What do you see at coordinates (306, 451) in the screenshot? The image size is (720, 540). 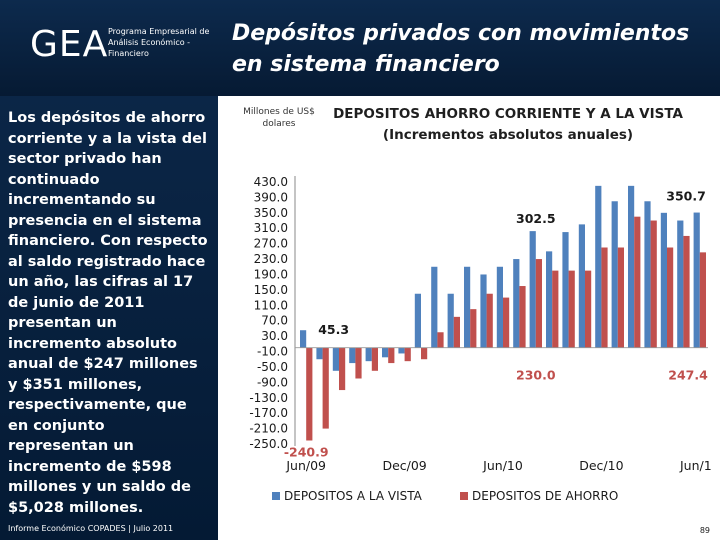 I see `data-label: -240.9` at bounding box center [306, 451].